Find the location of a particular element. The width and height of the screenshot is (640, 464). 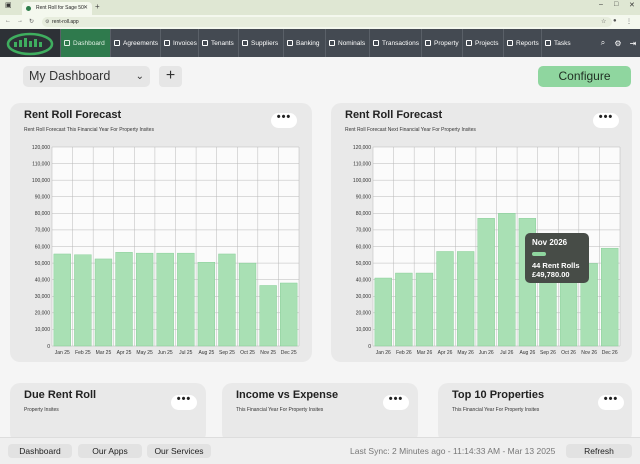

logout-icon: ⇥ is located at coordinates (633, 43).